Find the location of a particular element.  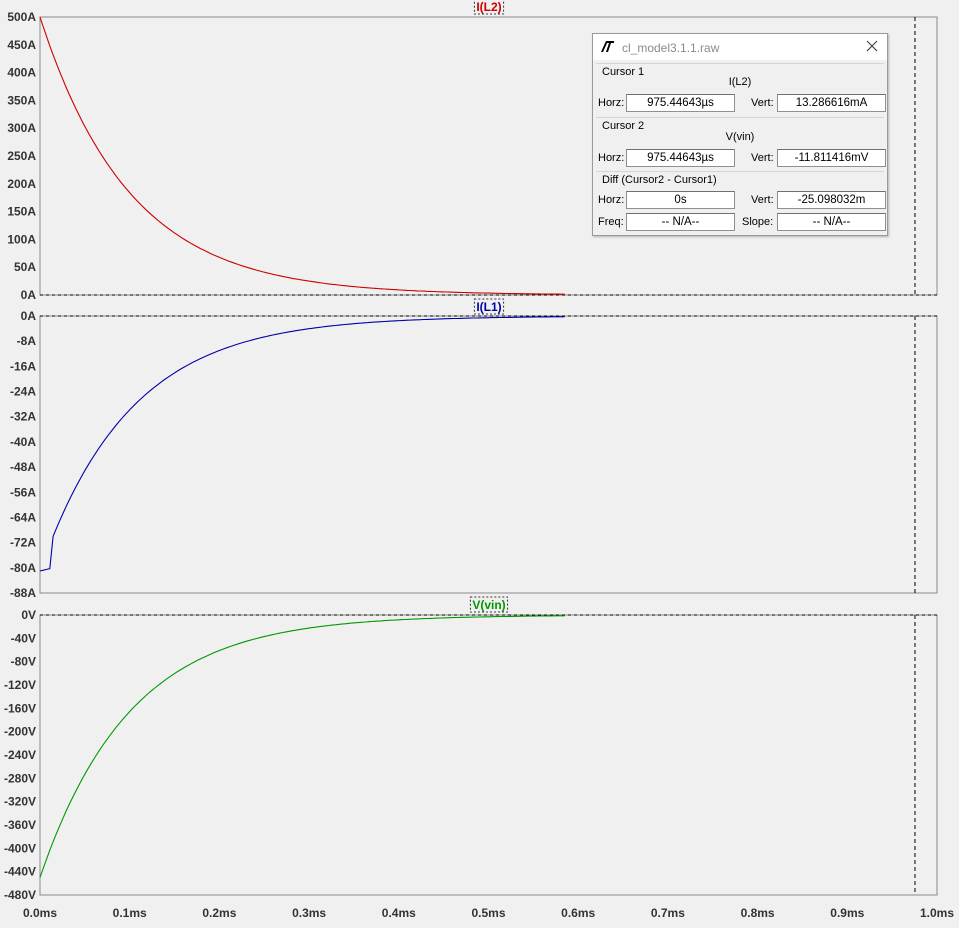

trace-label: I(L2) is located at coordinates (488, 7).